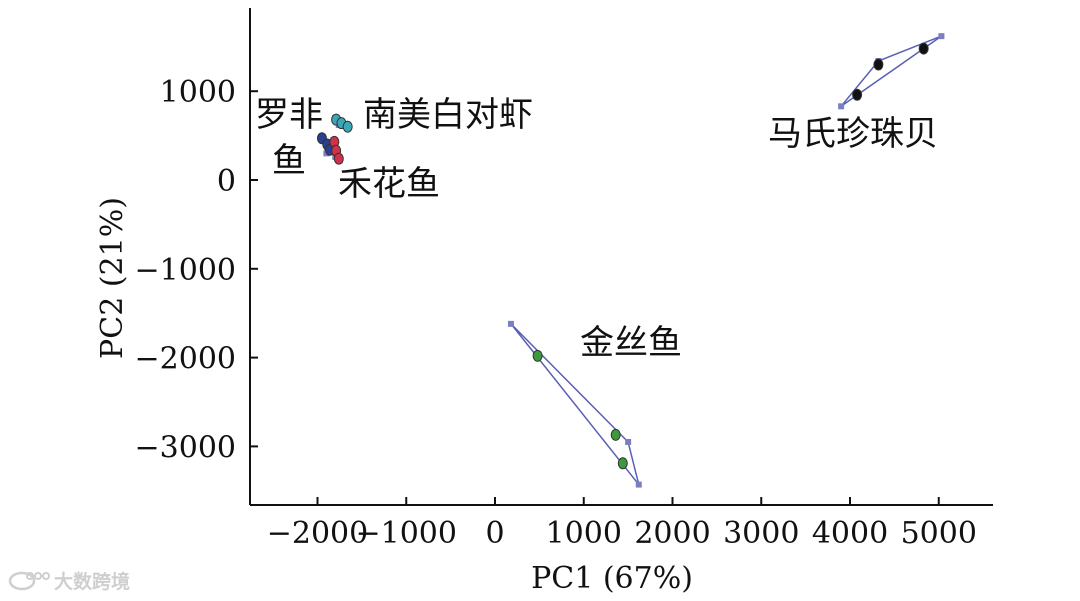 The width and height of the screenshot is (1080, 601). I want to click on weibo-logo-icon, so click(29, 581).